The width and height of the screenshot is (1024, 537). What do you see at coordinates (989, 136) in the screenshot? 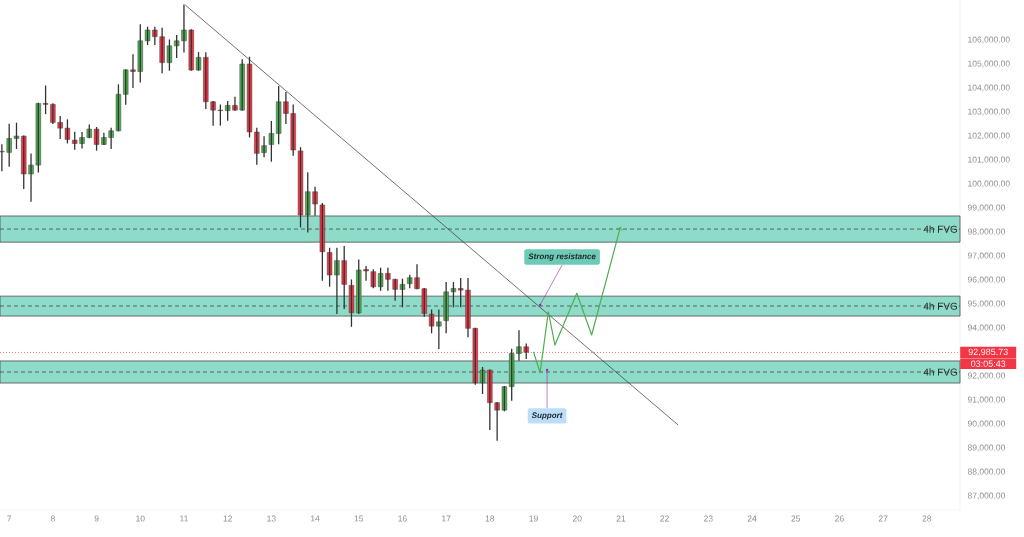
I see `y-tick-label: 102,000.00` at bounding box center [989, 136].